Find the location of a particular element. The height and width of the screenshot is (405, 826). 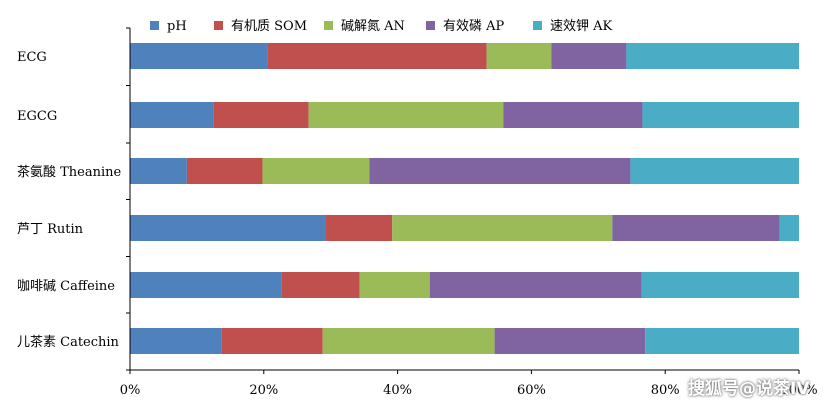

legend-label-3: 碱解氮 AN is located at coordinates (373, 26).